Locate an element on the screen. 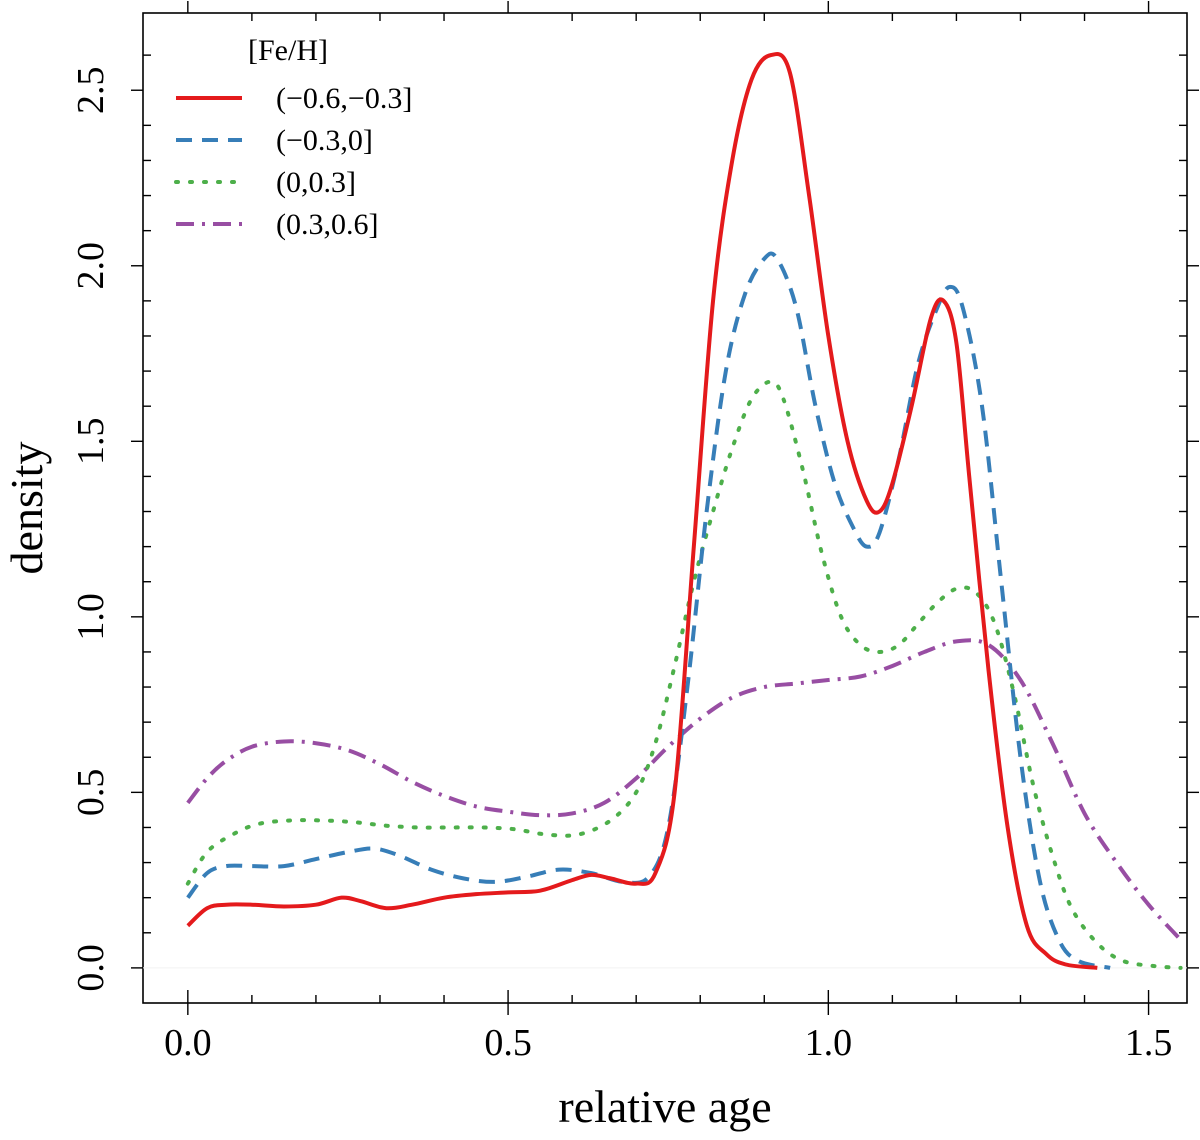  x-tick-label: 0.0 is located at coordinates (188, 1043).